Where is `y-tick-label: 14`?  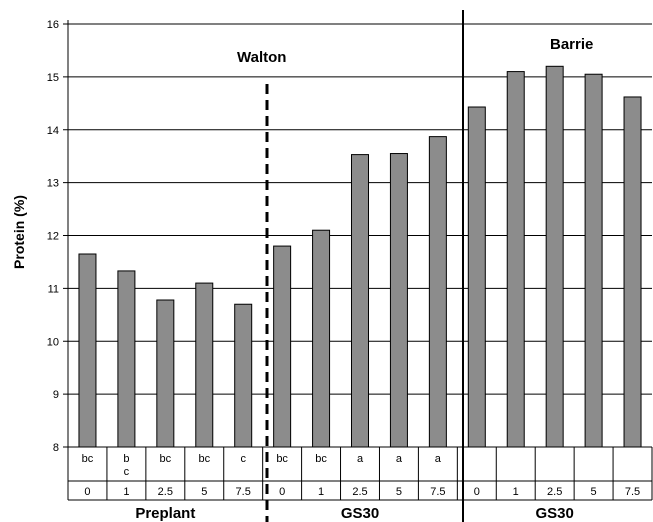
y-tick-label: 14 is located at coordinates (53, 131).